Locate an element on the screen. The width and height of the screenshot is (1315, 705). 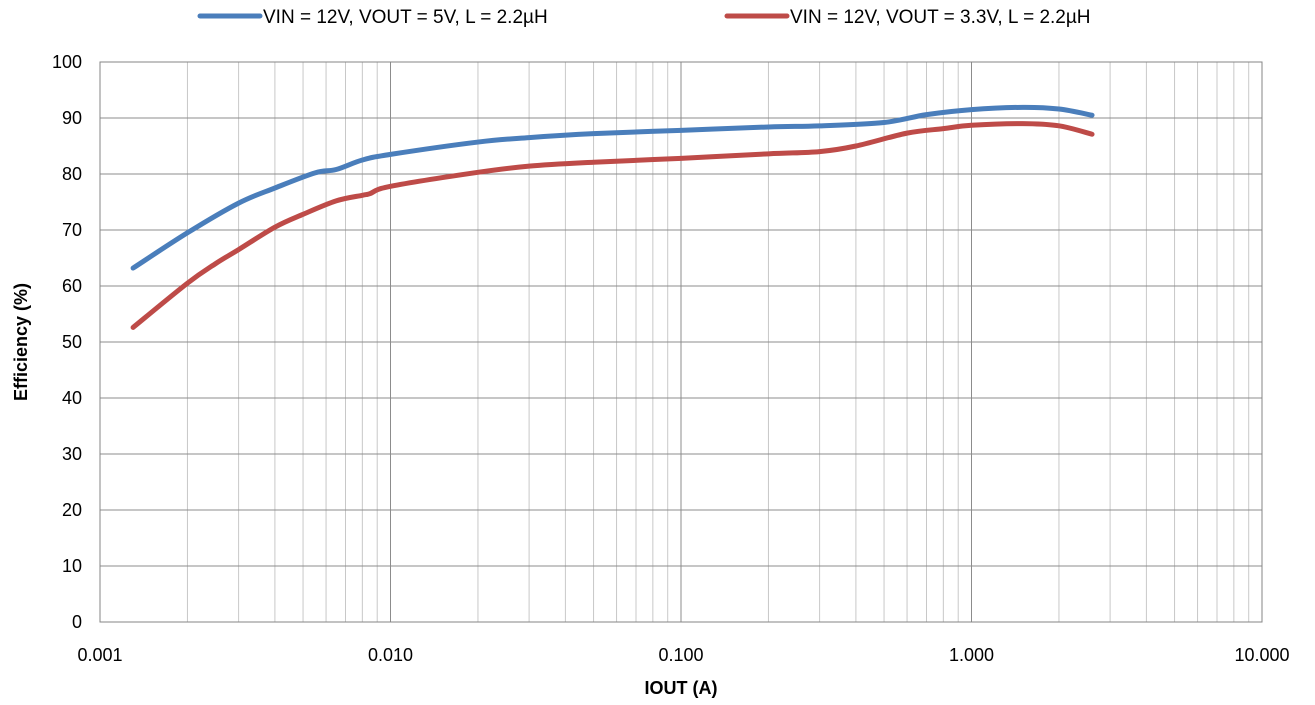
y-tick-label: 0 is located at coordinates (77, 622).